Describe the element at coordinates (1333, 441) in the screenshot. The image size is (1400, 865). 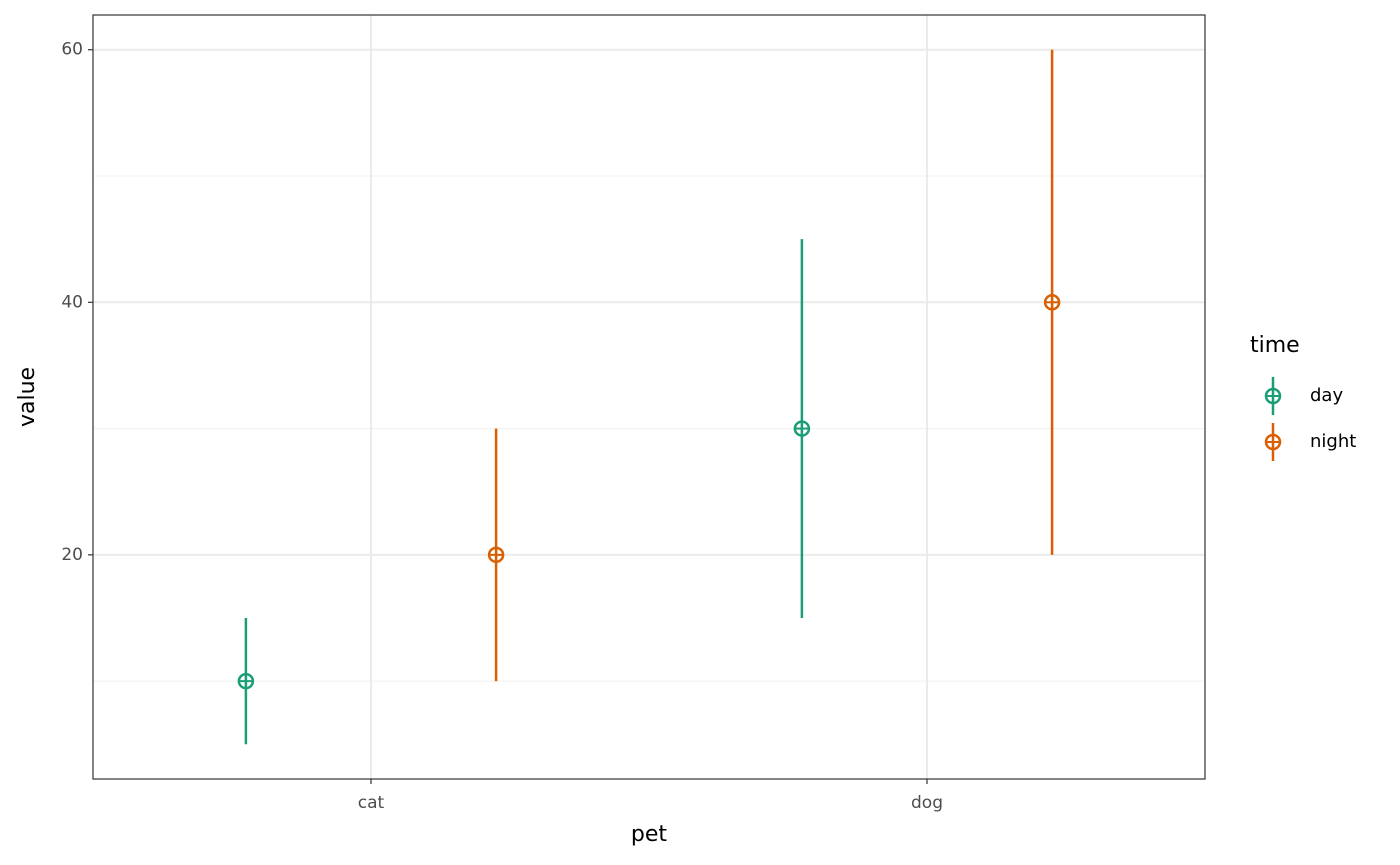
I see `legend-label: night` at that location.